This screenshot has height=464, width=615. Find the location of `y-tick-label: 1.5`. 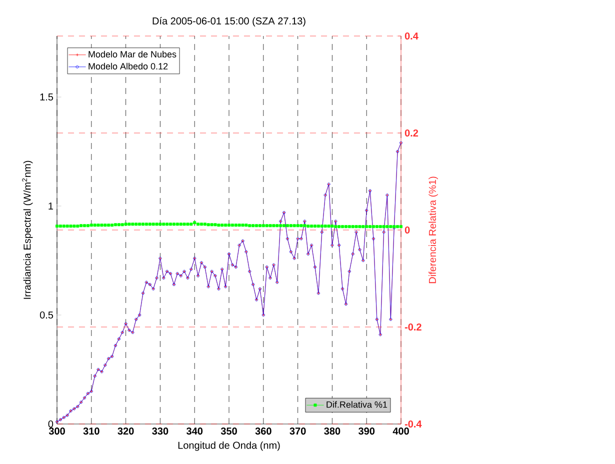

y-tick-label: 1.5 is located at coordinates (47, 97).